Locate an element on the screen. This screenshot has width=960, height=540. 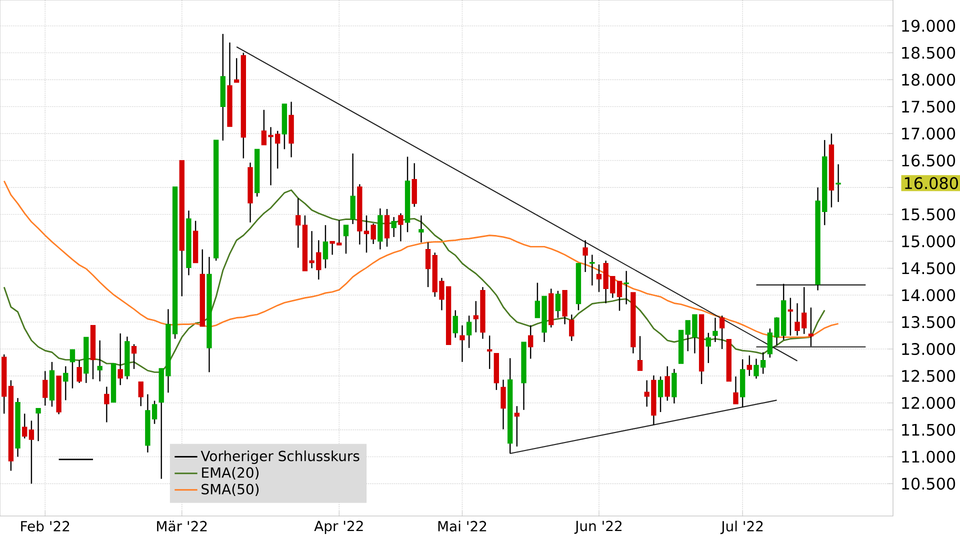
y-tick-label: 18.500 is located at coordinates (929, 52).